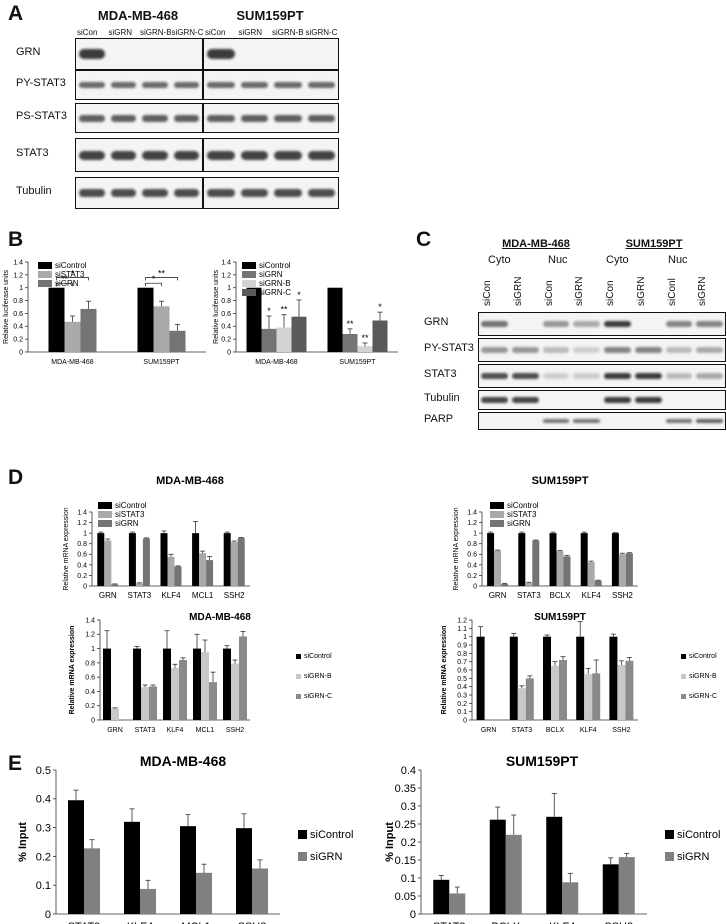  I want to click on lane-label: siGRN-B, so click(288, 32).